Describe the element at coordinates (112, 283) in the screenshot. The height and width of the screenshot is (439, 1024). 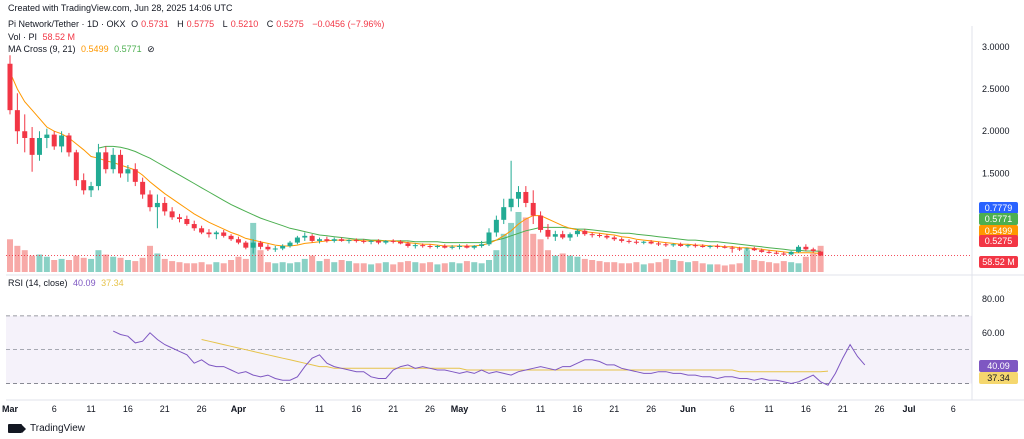
I see `rsi-ma-value: 37.34` at that location.